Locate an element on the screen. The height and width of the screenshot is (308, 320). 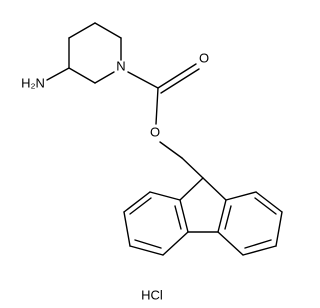
amine-label: H₂N is located at coordinates (33, 82).